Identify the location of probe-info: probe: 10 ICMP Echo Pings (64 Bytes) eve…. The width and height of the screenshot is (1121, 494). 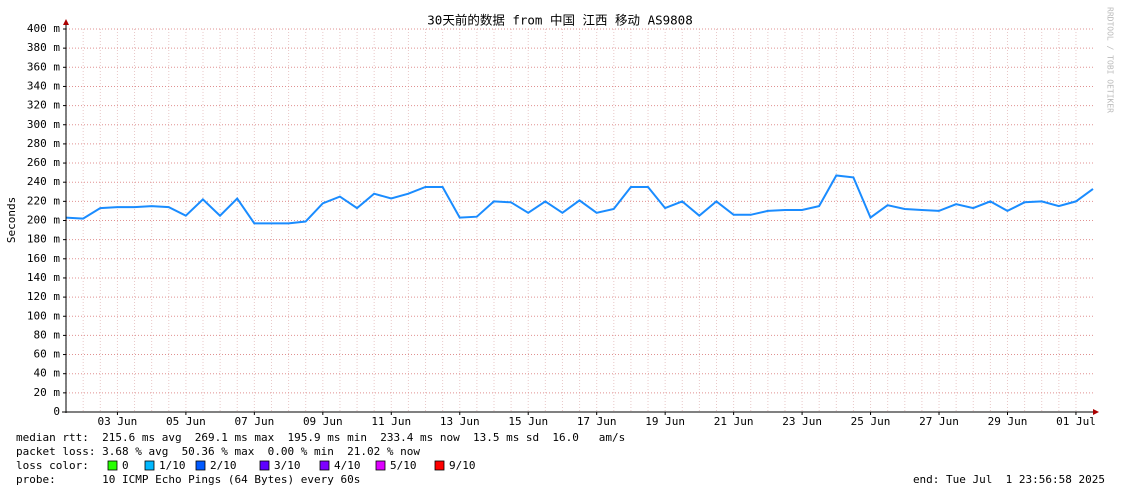
(188, 479).